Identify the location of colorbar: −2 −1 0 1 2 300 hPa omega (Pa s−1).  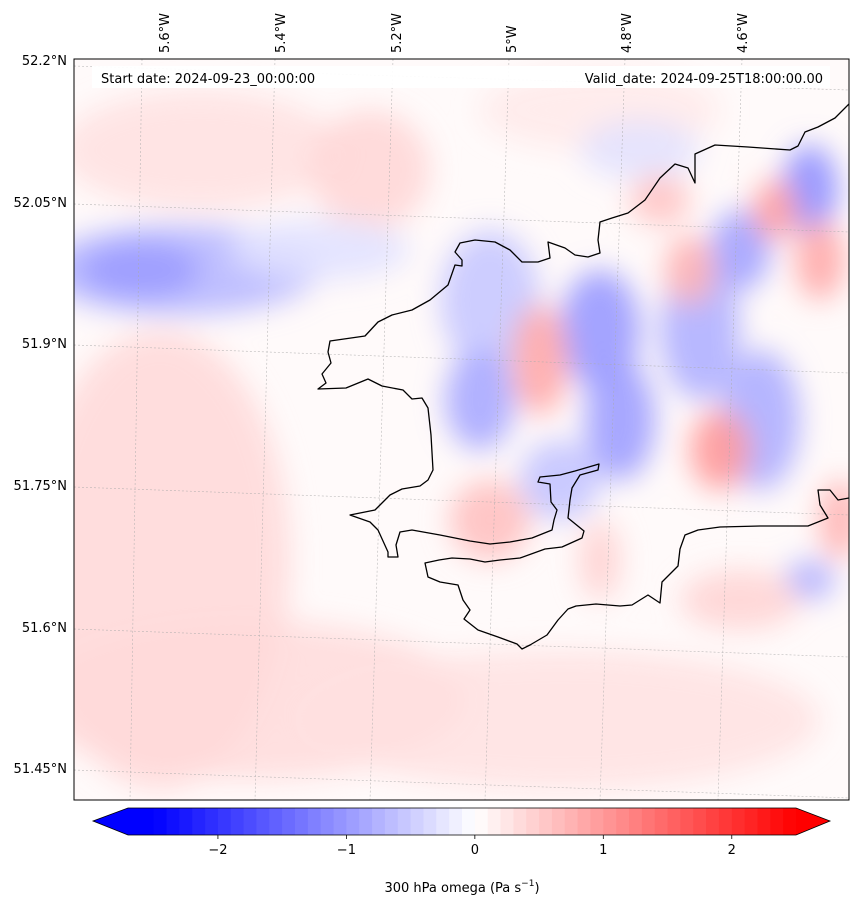
(461, 851).